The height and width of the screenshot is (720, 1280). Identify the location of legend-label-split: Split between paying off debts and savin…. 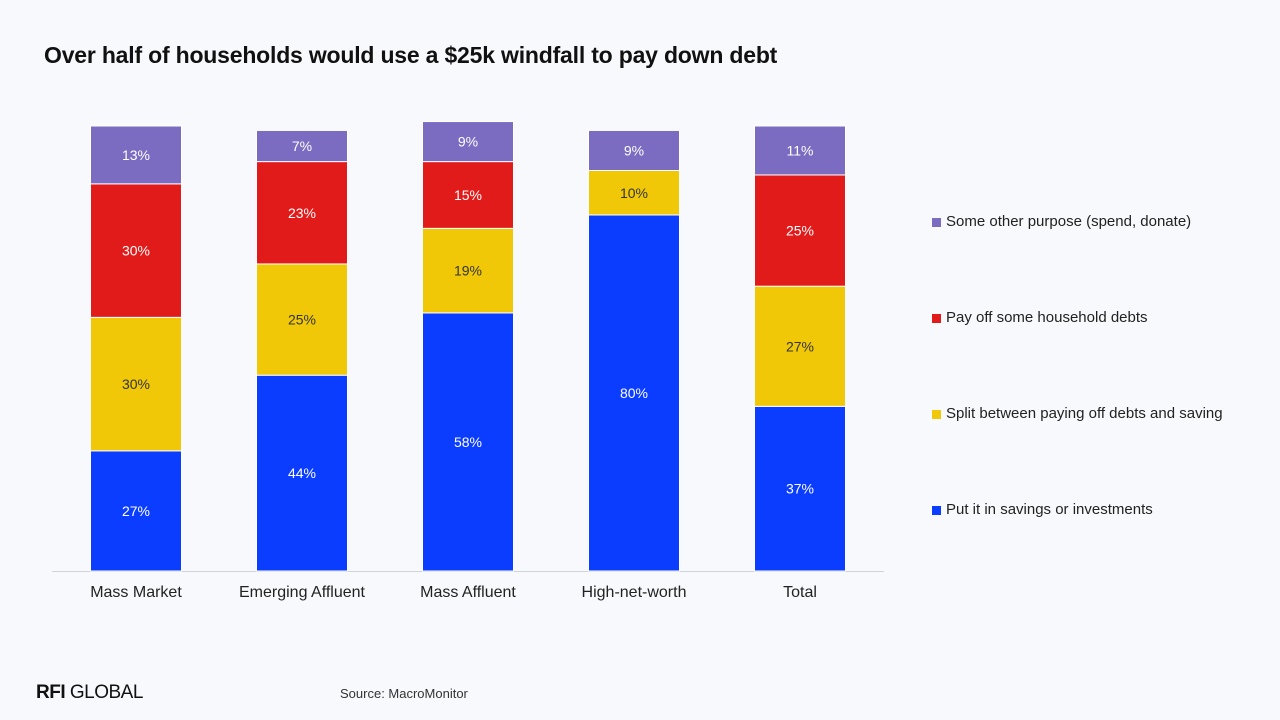
(1084, 413).